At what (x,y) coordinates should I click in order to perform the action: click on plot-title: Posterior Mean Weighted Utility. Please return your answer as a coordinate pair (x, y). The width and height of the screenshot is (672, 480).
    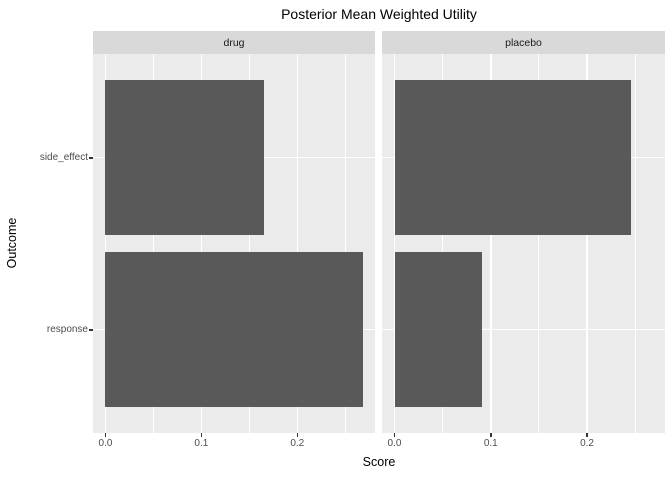
    Looking at the image, I should click on (379, 14).